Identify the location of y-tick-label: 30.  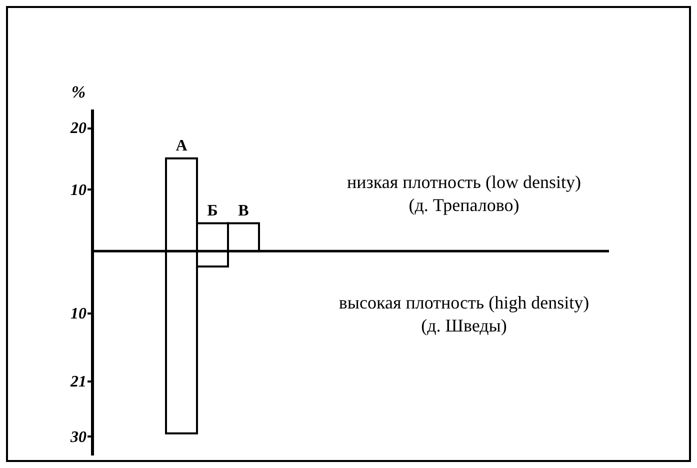
(78, 437).